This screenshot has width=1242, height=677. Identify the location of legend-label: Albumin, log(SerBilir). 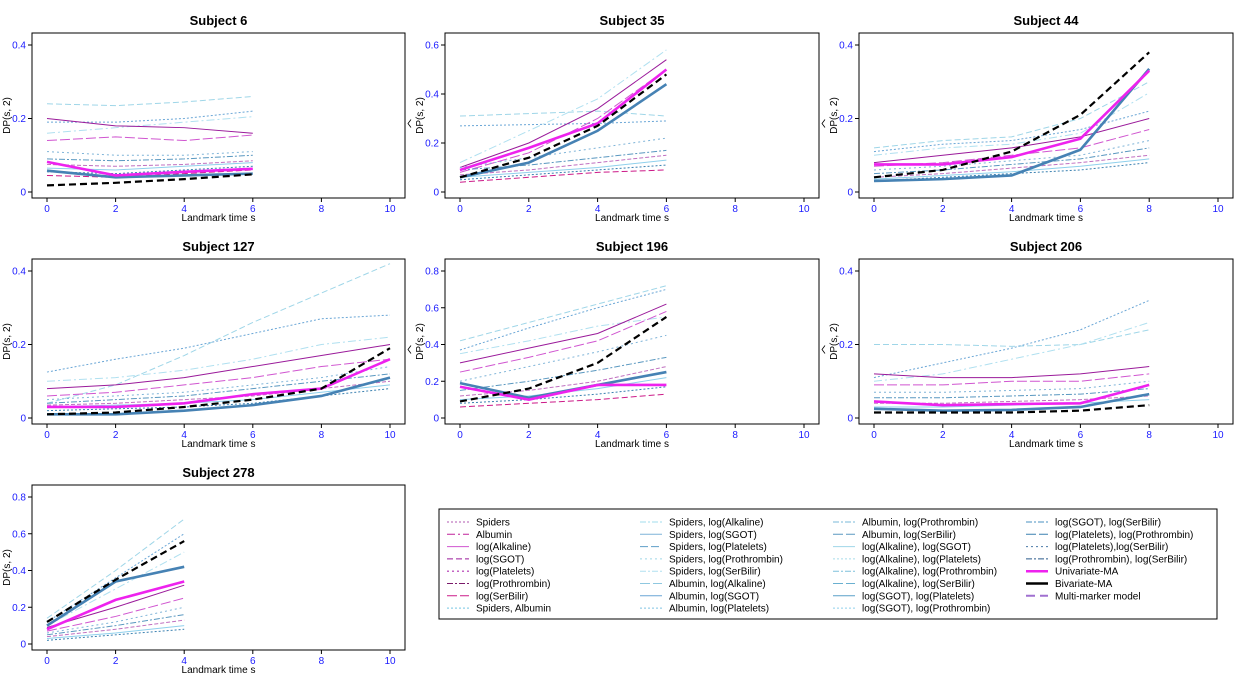
(909, 535).